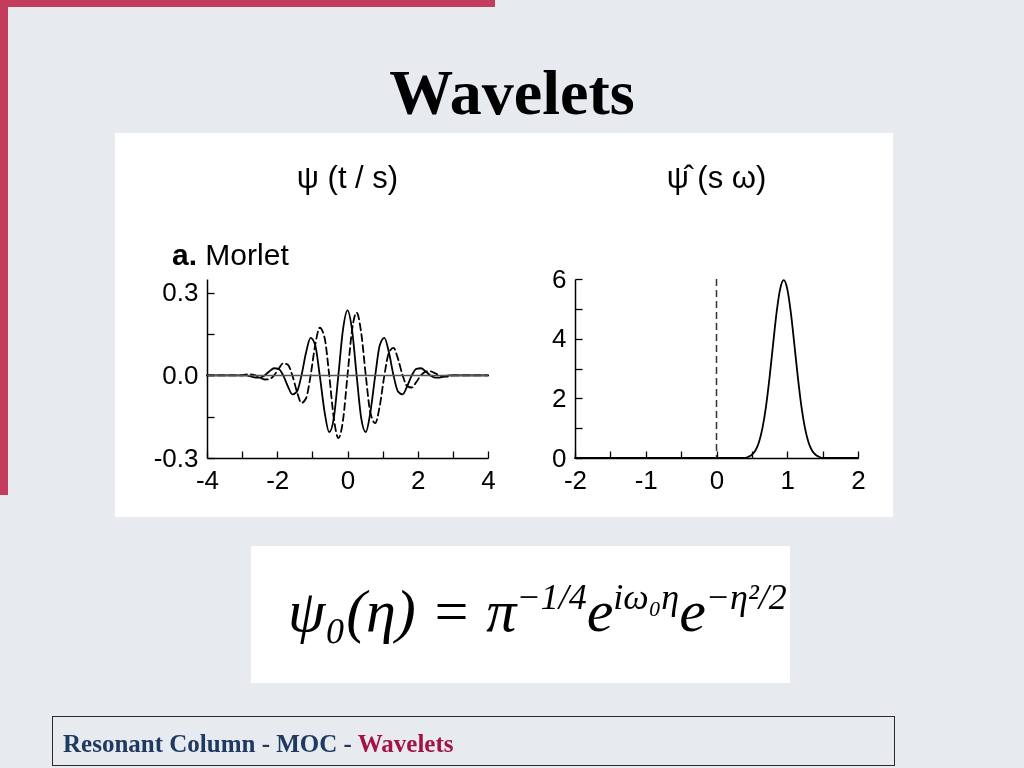 This screenshot has width=1024, height=768. Describe the element at coordinates (537, 611) in the screenshot. I see `text: ψ₀(η) = π$^{−1/4}$e$^{iω₀η}$e$^{−η²/2}$` at that location.